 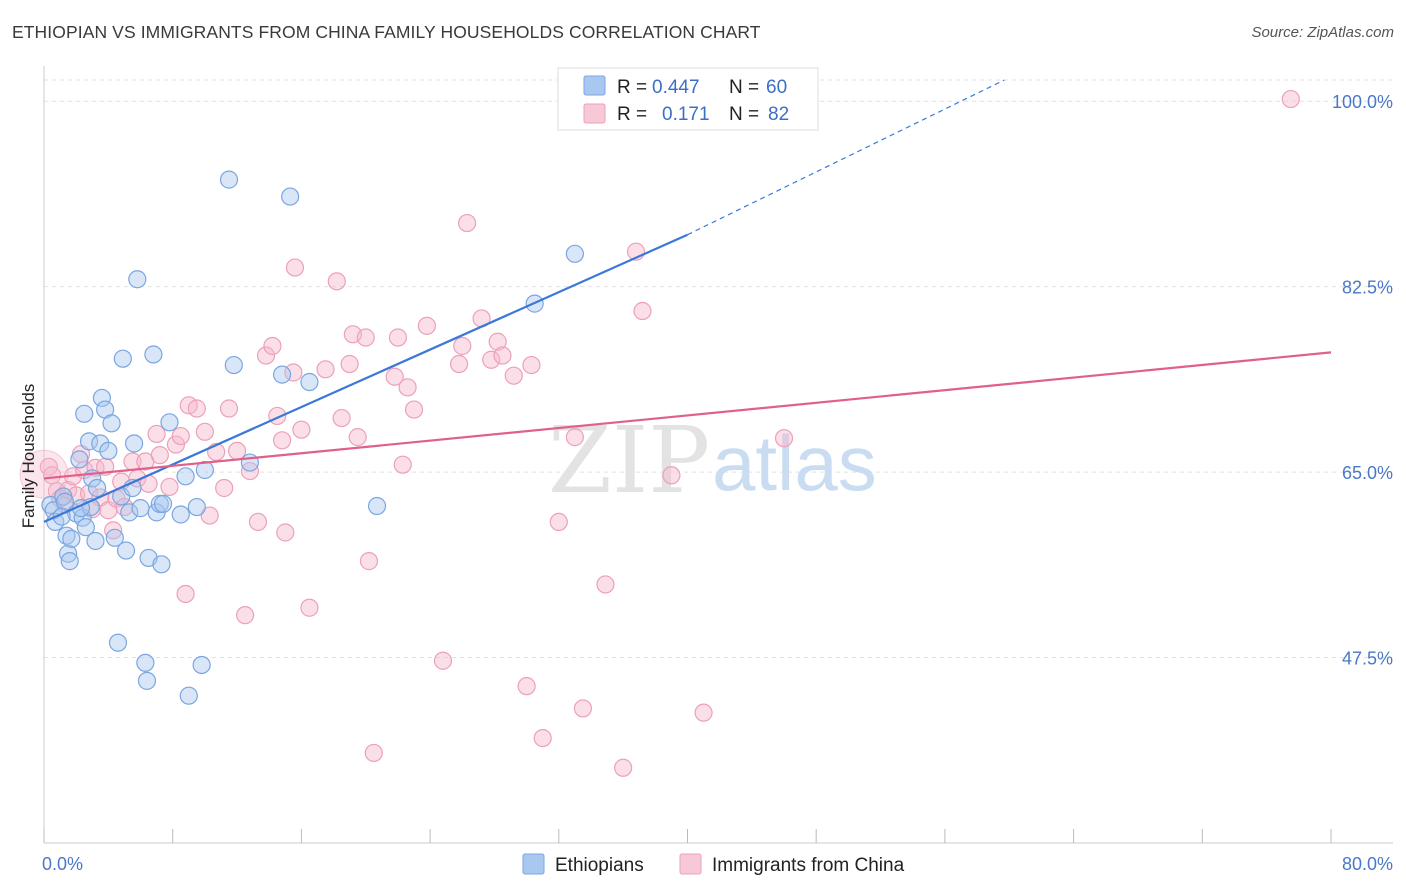 I want to click on legend-n-label-2: N =, so click(x=744, y=114).